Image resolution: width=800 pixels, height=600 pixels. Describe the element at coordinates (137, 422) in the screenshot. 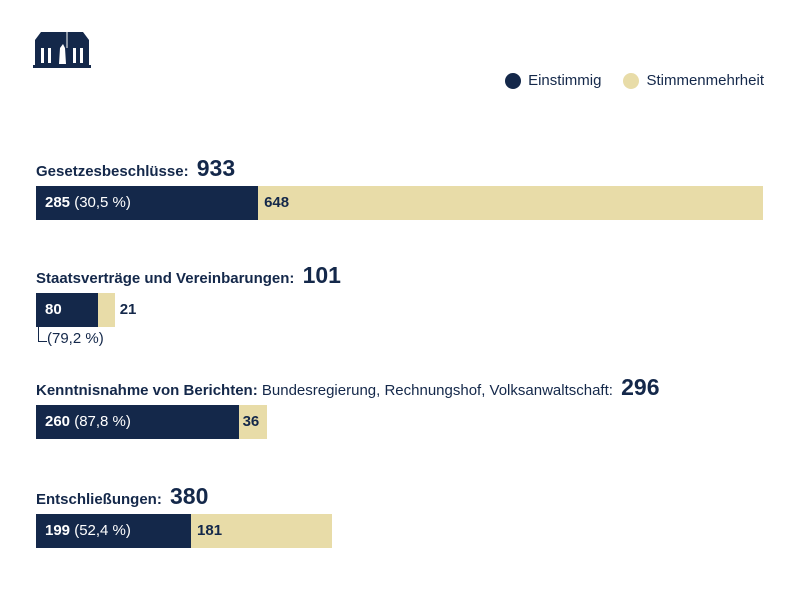

I see `bar-einstimmig: 260 (87,8 %)` at that location.